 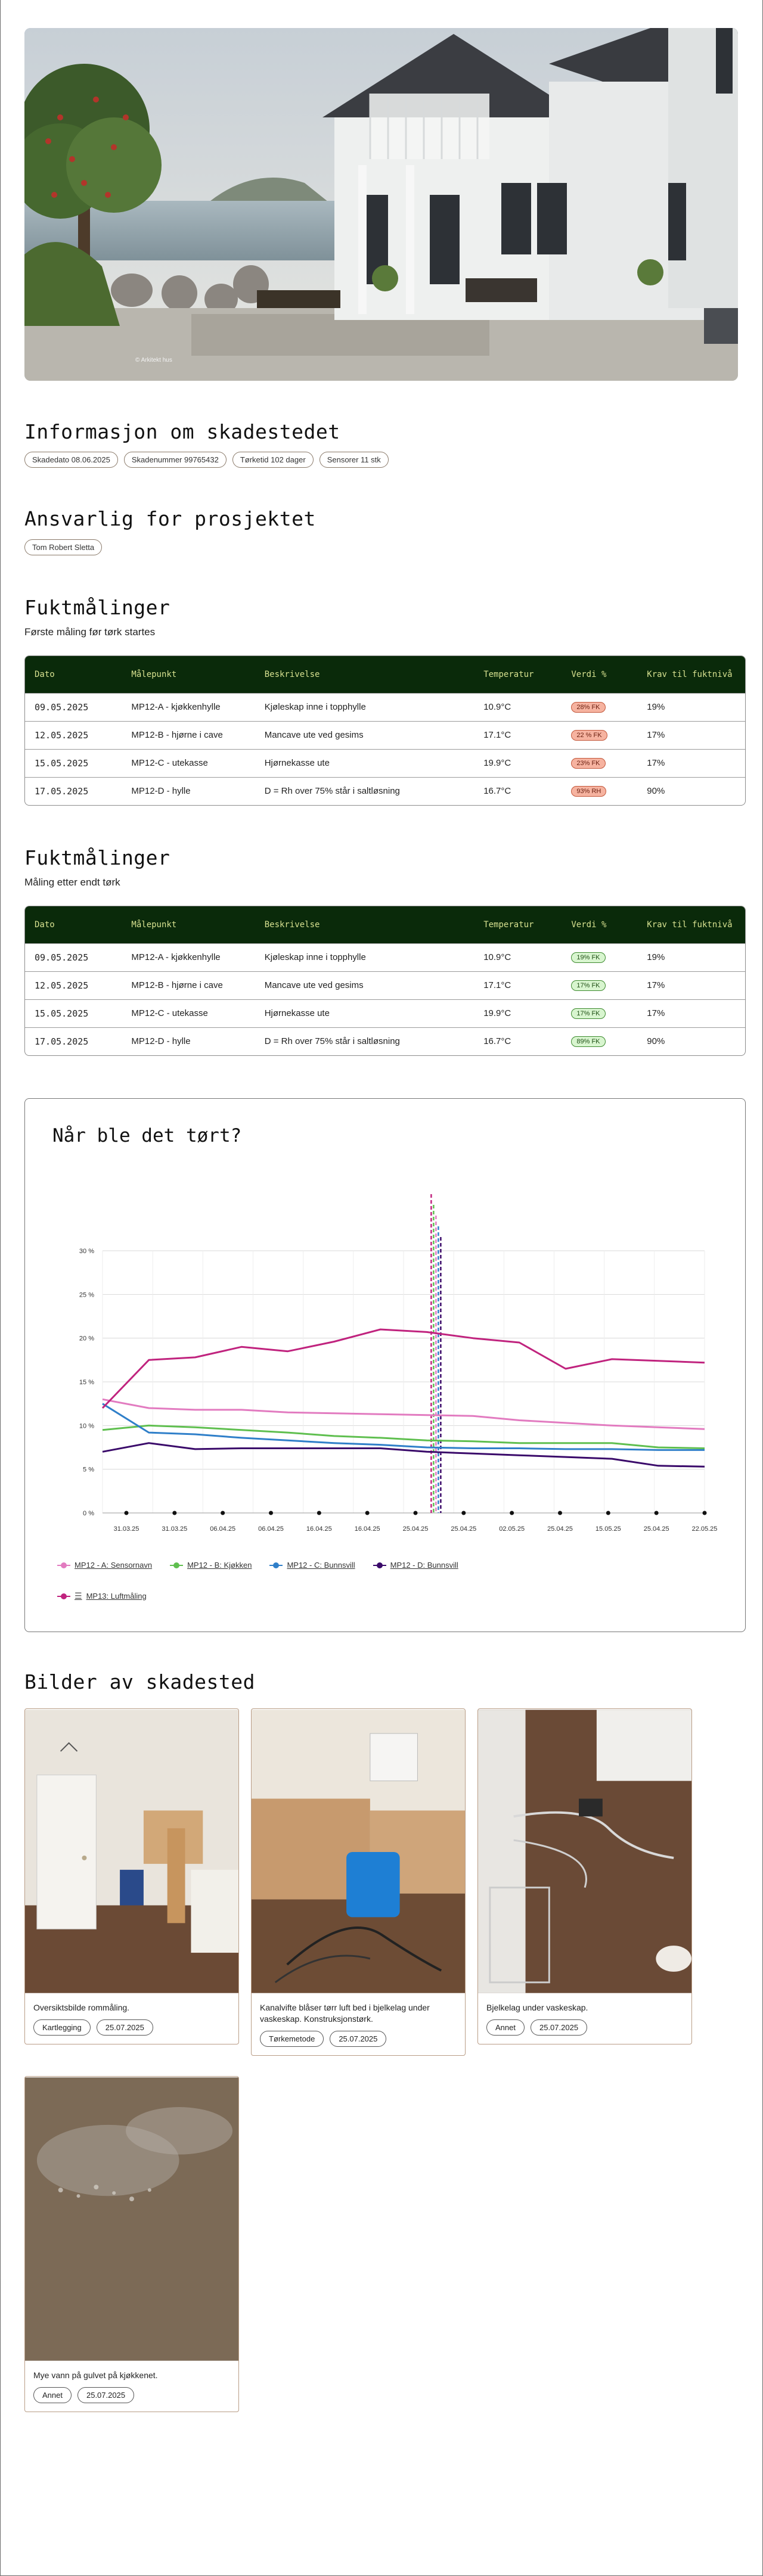 I want to click on hero-image: © Arkitekt hus, so click(x=381, y=204).